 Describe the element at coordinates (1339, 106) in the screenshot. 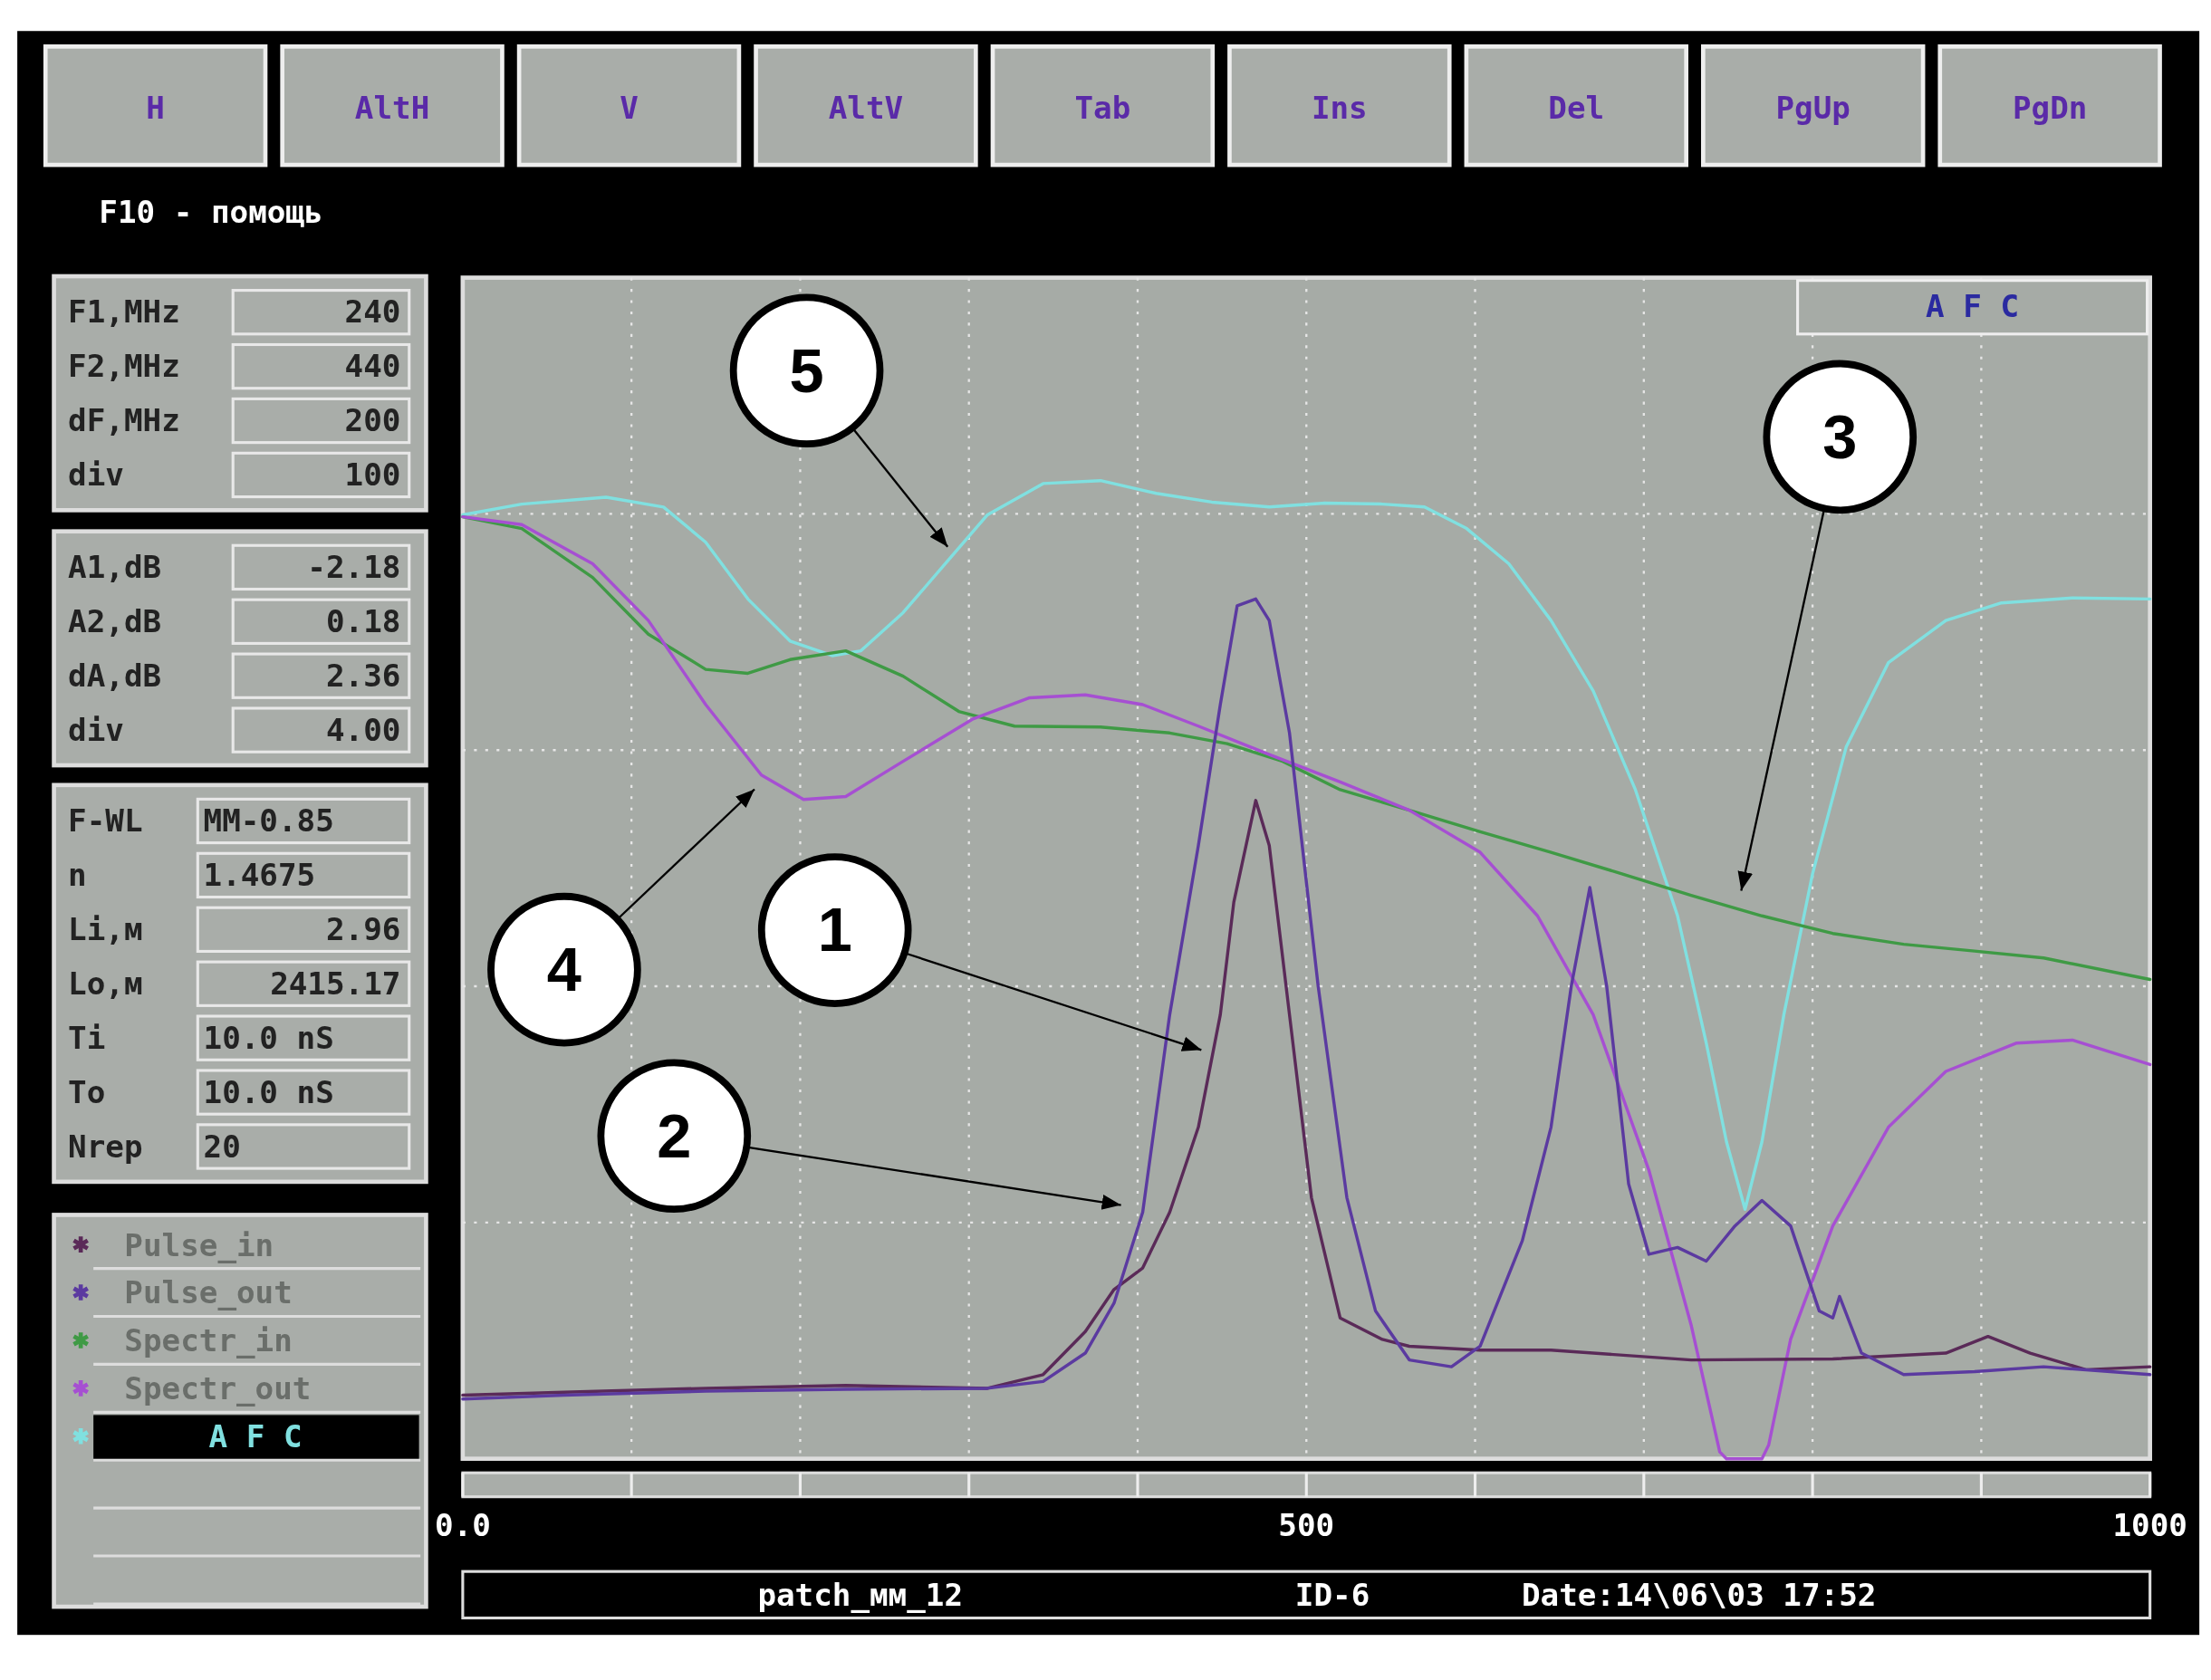

I see `key-button: Ins` at that location.